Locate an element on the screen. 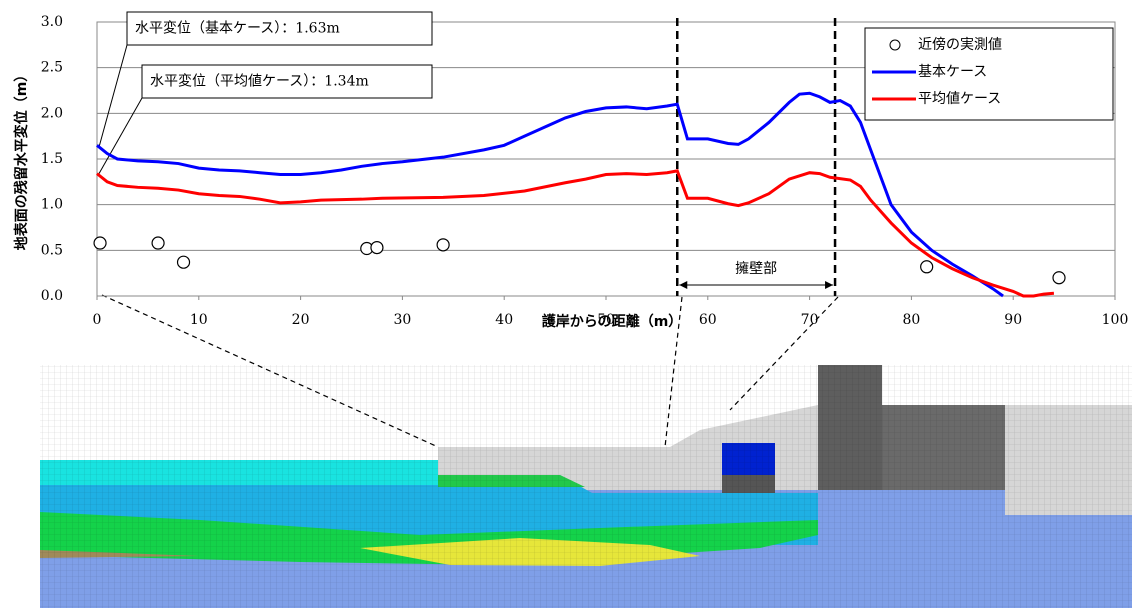 The height and width of the screenshot is (608, 1132). x-tick-label: 60 is located at coordinates (708, 320).